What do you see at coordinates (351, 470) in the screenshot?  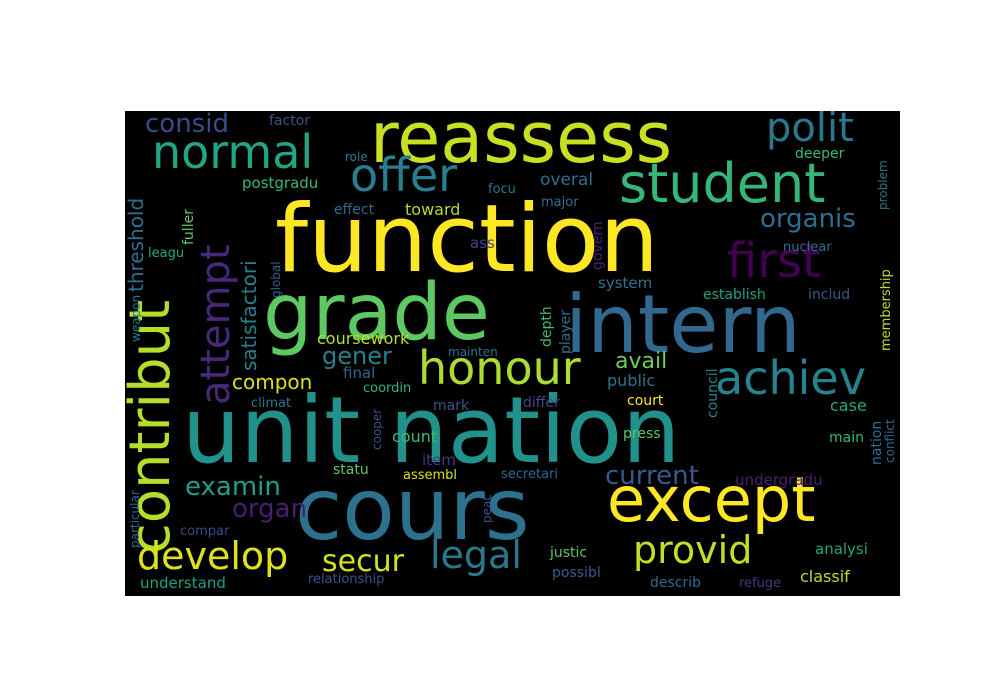 I see `word-statu: statu` at bounding box center [351, 470].